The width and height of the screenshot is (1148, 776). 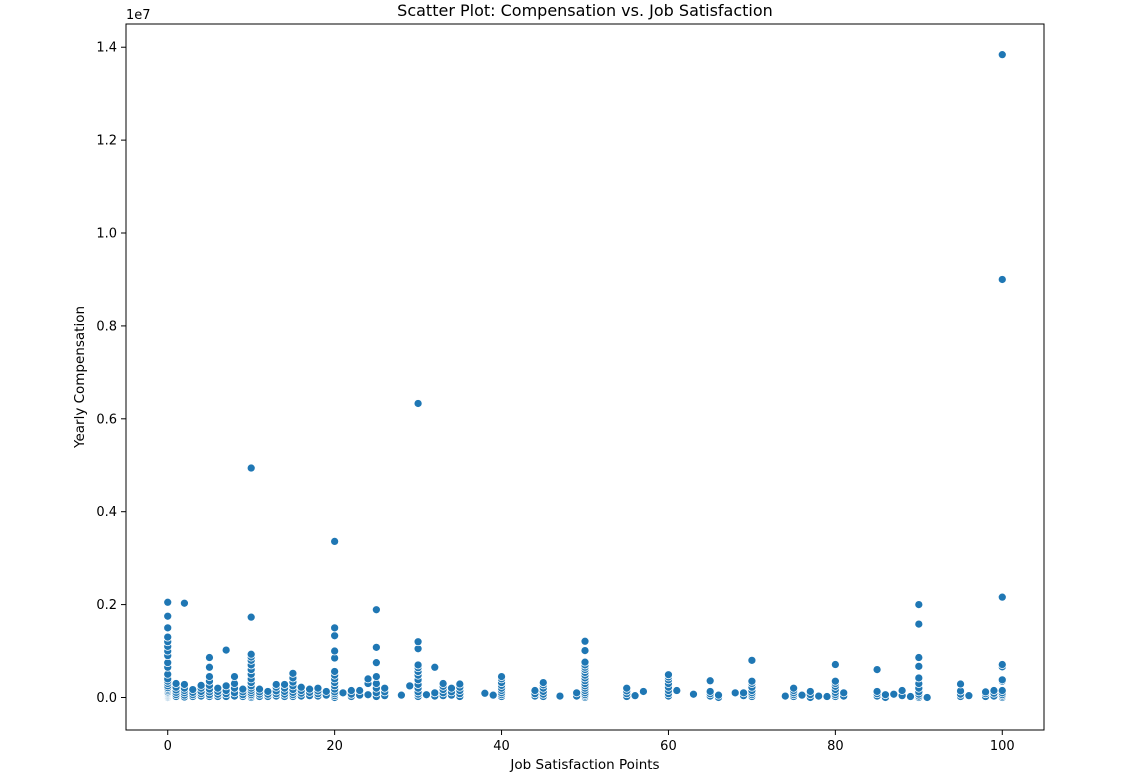 What do you see at coordinates (106, 141) in the screenshot?
I see `y-tick-label: 1.2` at bounding box center [106, 141].